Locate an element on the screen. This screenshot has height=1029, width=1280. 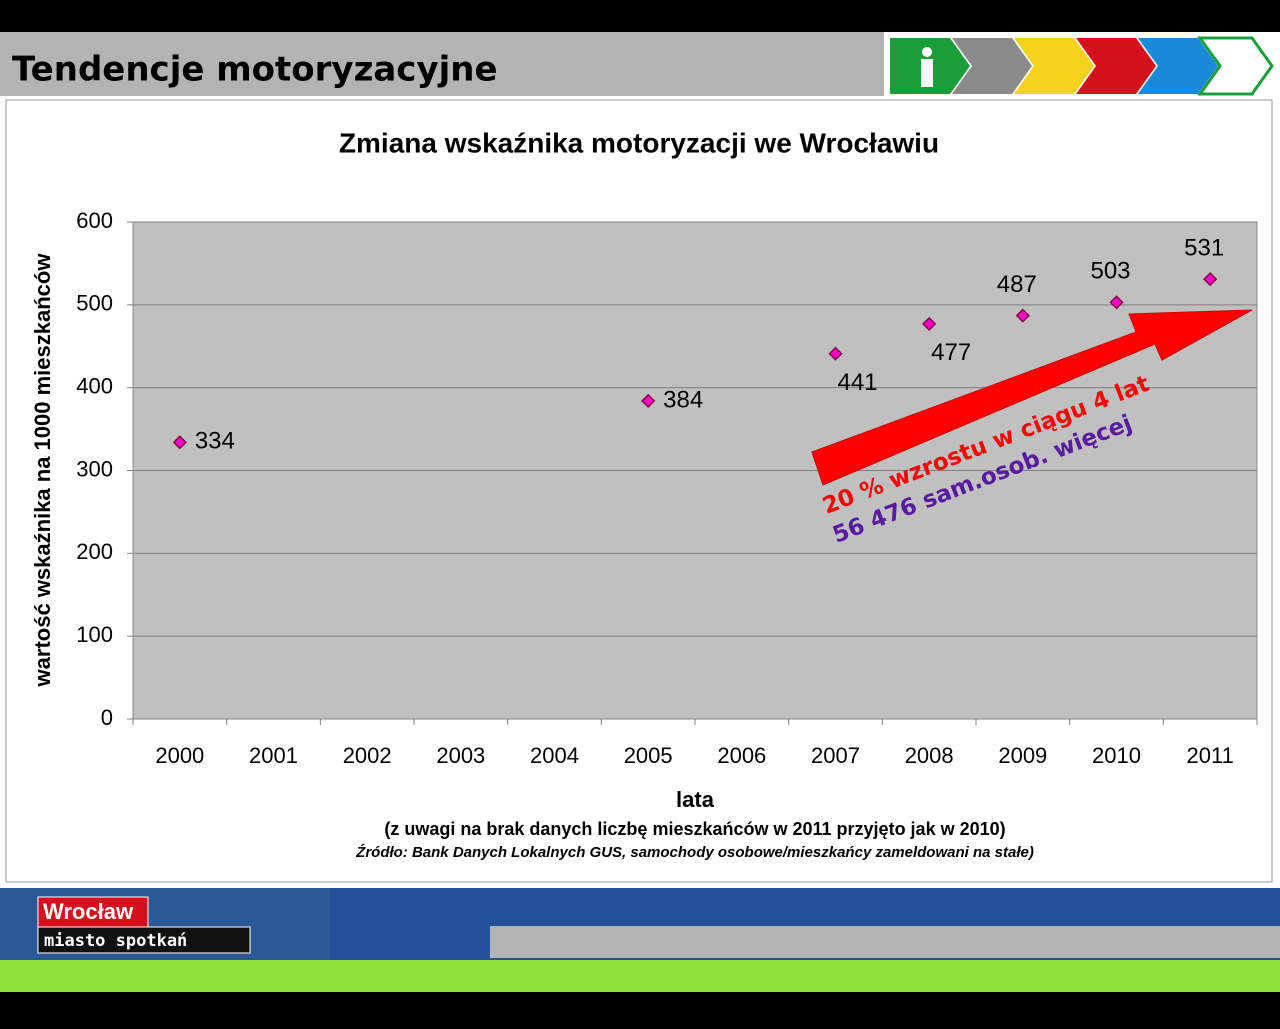
y-tick-label: 500 is located at coordinates (94, 303).